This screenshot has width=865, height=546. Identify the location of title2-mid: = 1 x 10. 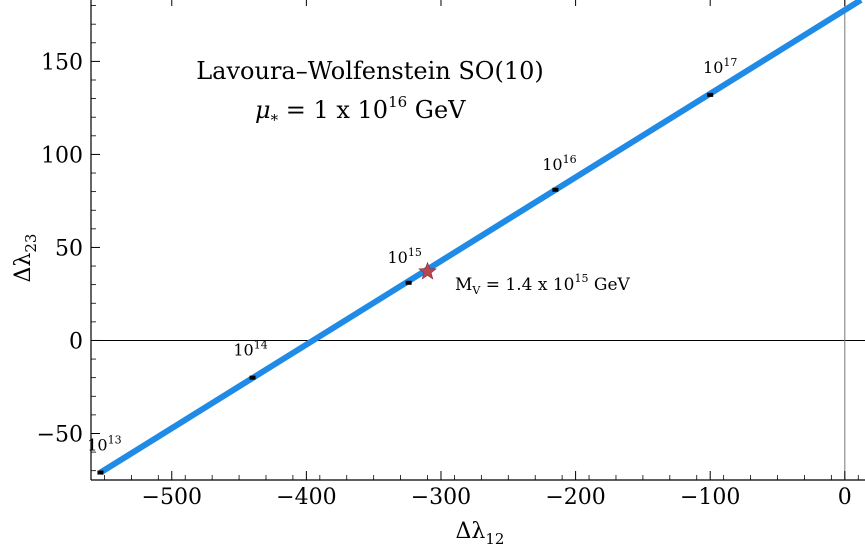
(333, 110).